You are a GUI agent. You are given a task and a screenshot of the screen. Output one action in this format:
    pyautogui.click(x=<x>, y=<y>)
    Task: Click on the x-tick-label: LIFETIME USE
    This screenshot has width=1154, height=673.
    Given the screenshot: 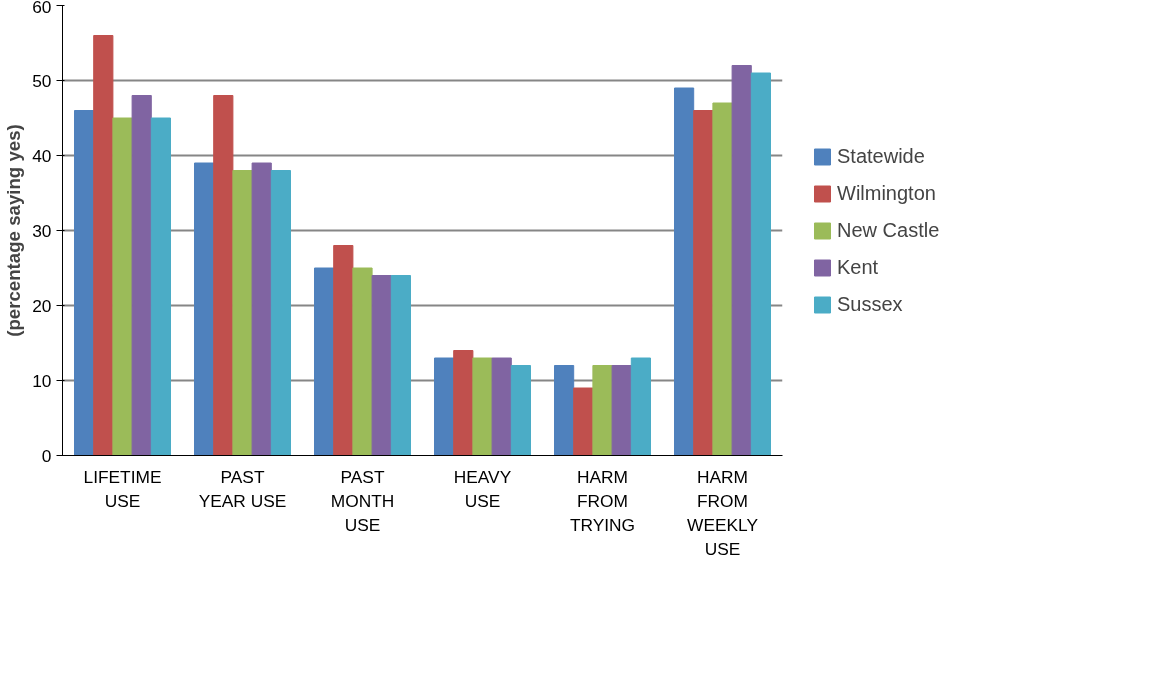 What is the action you would take?
    pyautogui.click(x=122, y=488)
    